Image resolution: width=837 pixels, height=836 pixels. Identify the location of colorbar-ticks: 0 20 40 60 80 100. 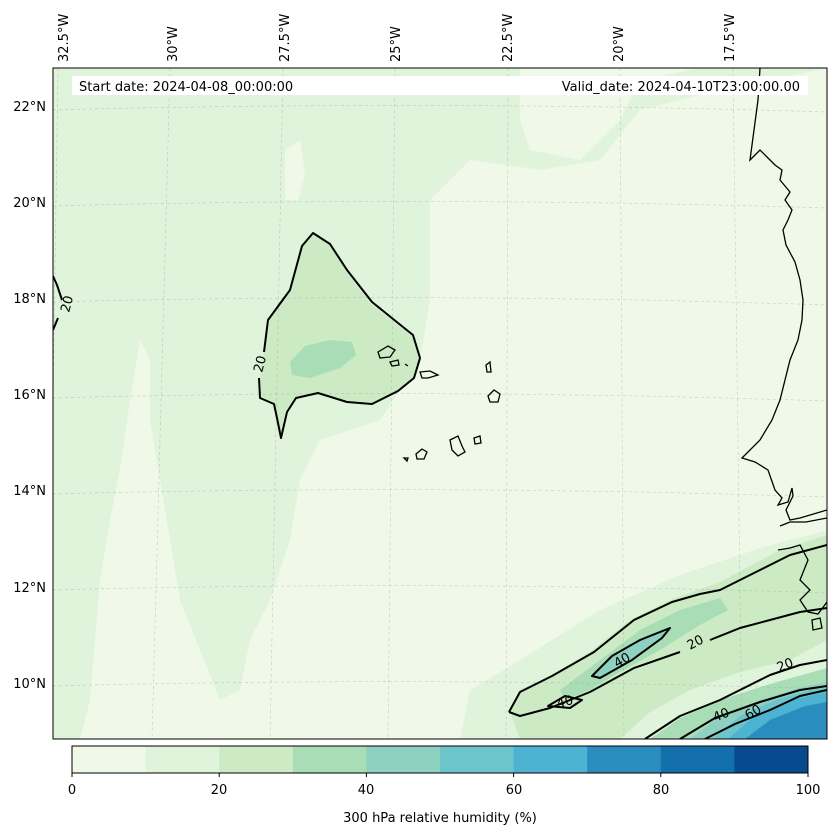
(444, 790).